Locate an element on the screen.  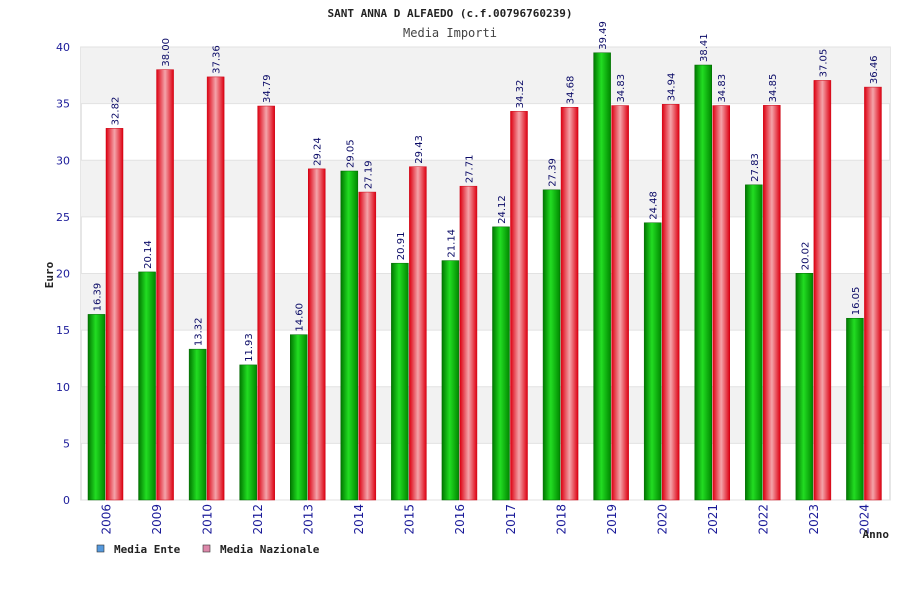
value-label-ente: 21.14 is located at coordinates (451, 243).